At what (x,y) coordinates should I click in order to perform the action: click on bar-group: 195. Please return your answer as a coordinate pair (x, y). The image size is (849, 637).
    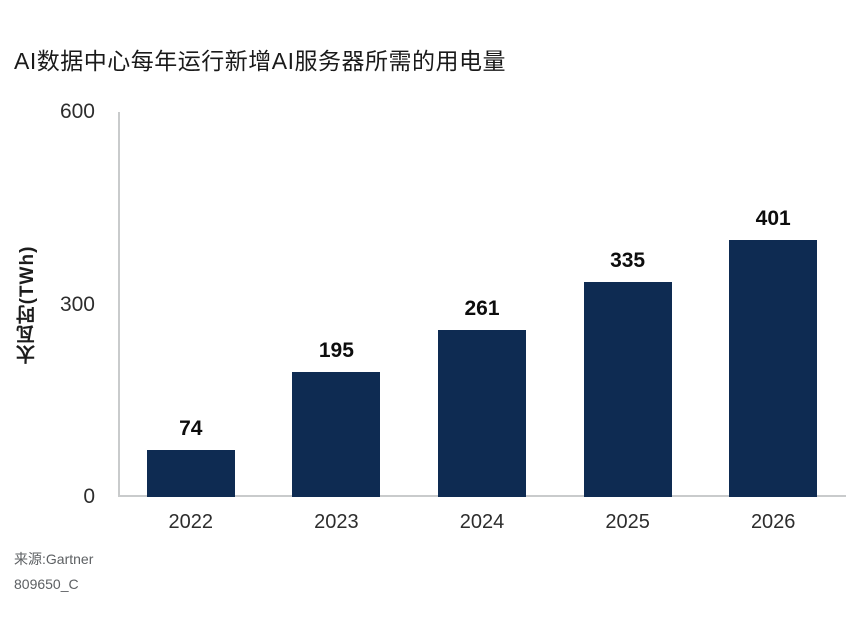
    Looking at the image, I should click on (336, 304).